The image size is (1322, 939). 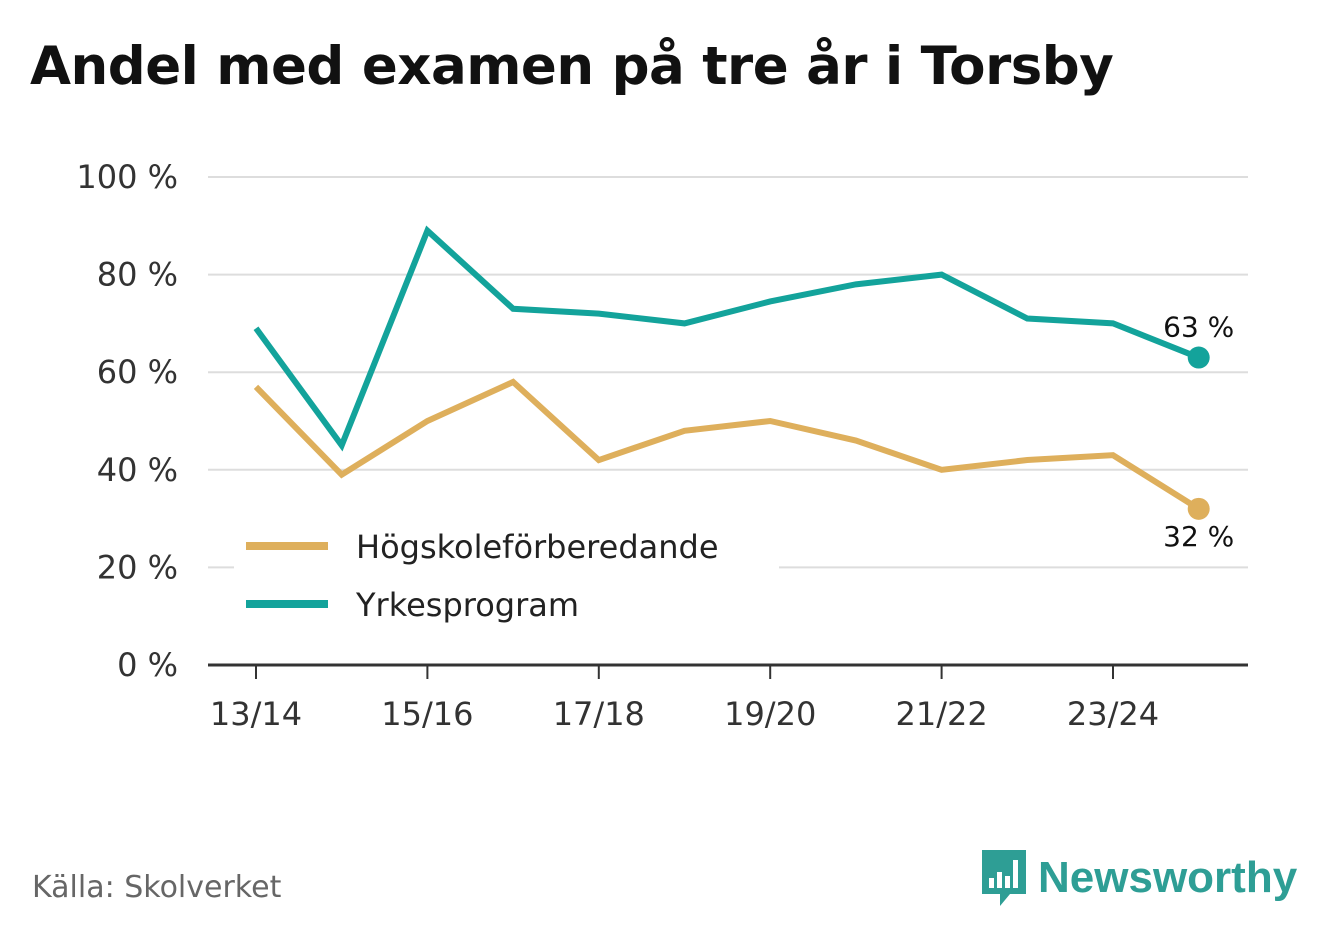 I want to click on x-axis: 13/14 15/16 17/18 19/20 21/22 23/24, so click(x=728, y=698).